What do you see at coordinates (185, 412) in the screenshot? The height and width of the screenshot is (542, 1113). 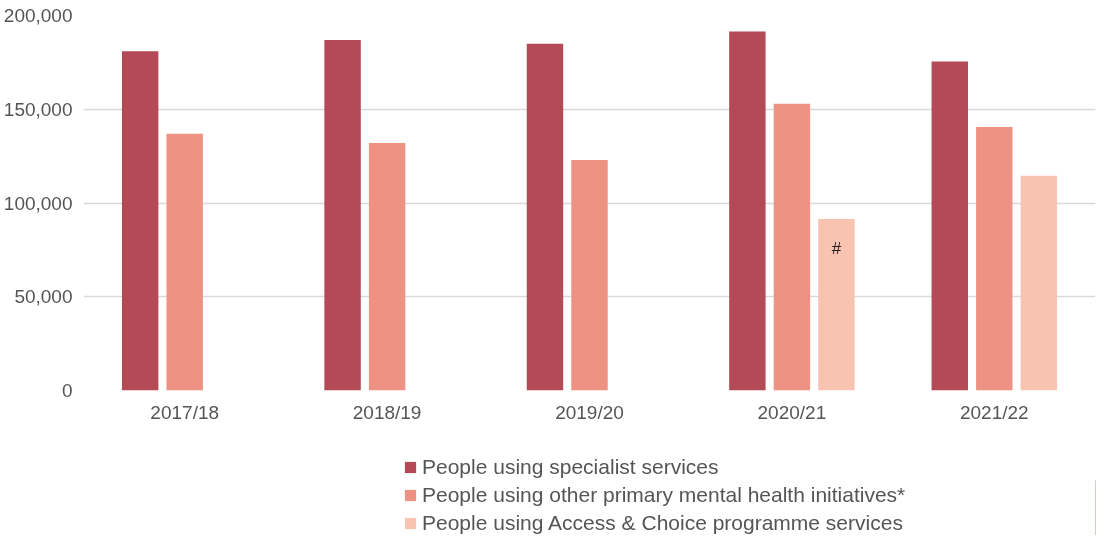 I see `x-tick-label: 2017/18` at bounding box center [185, 412].